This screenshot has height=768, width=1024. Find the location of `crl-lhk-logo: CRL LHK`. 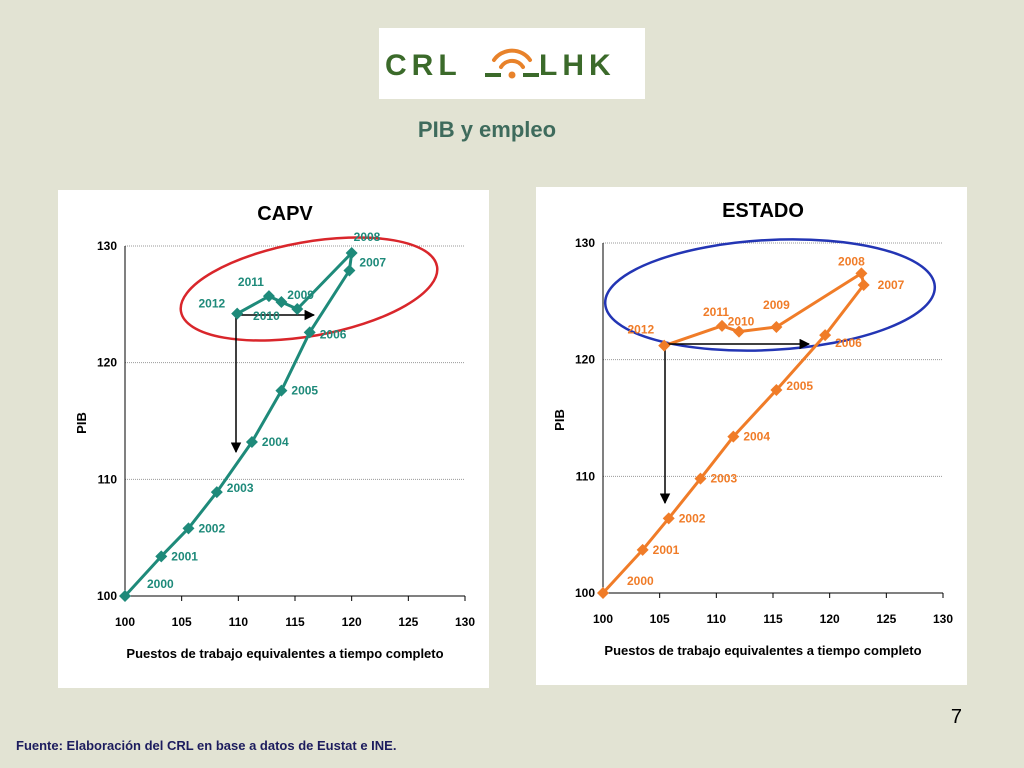

crl-lhk-logo: CRL LHK is located at coordinates (512, 63).